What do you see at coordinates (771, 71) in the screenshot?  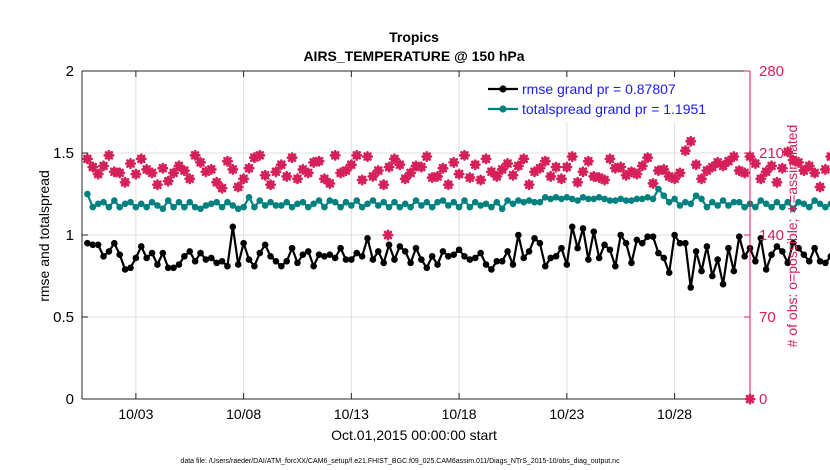 I see `y-right-tick-label: 280` at bounding box center [771, 71].